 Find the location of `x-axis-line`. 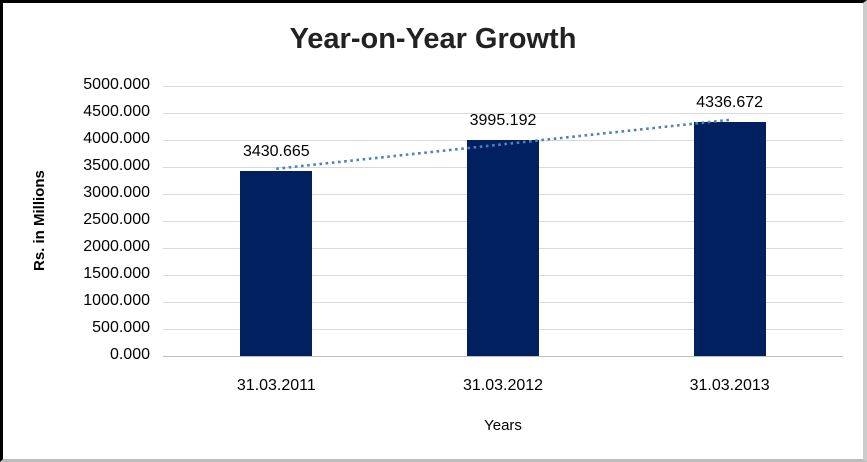

x-axis-line is located at coordinates (503, 356).